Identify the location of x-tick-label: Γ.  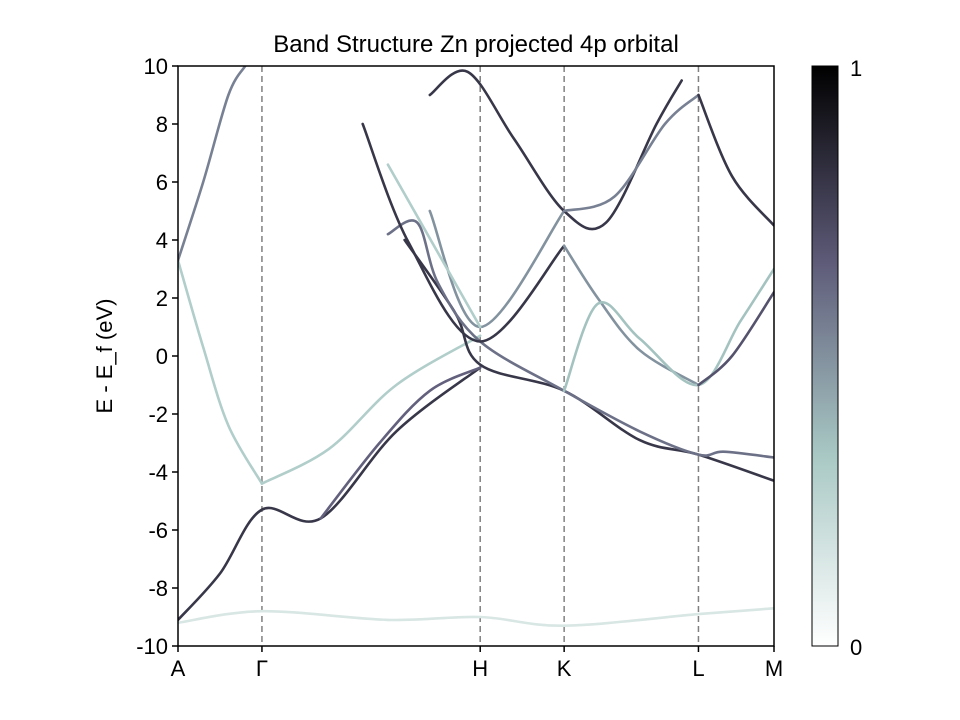
(262, 668).